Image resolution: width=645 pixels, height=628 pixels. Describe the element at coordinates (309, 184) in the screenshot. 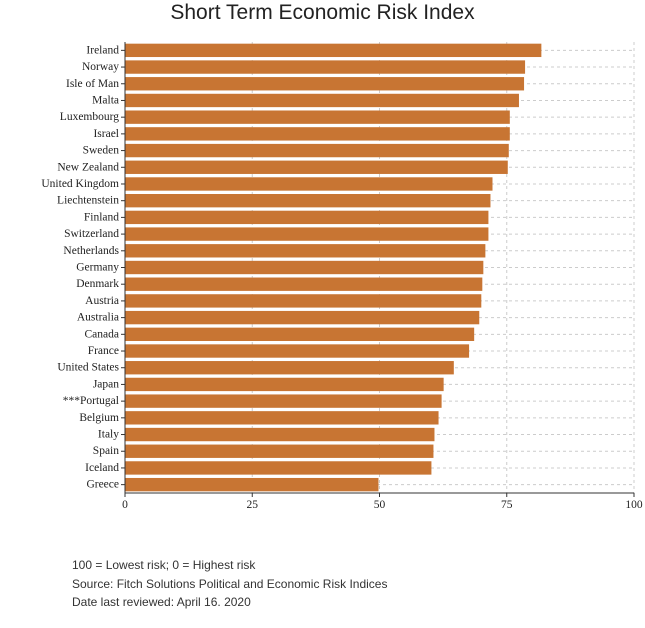

I see `bar-united-kingdom` at that location.